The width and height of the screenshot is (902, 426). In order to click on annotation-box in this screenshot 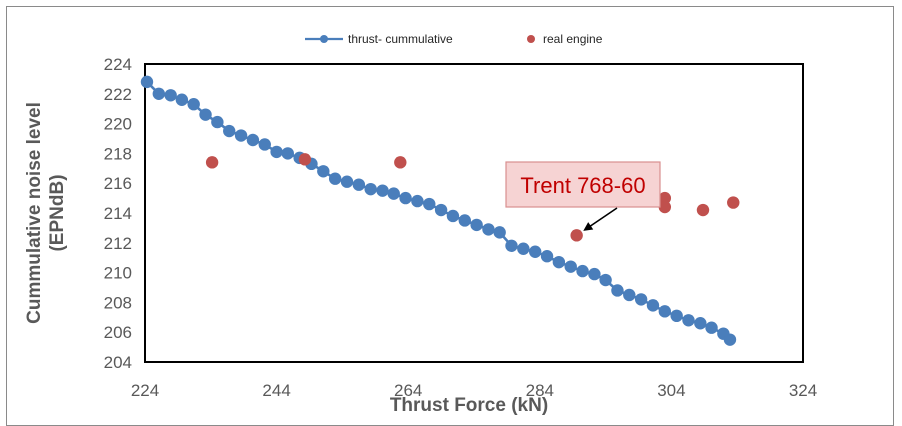, I will do `click(583, 184)`.